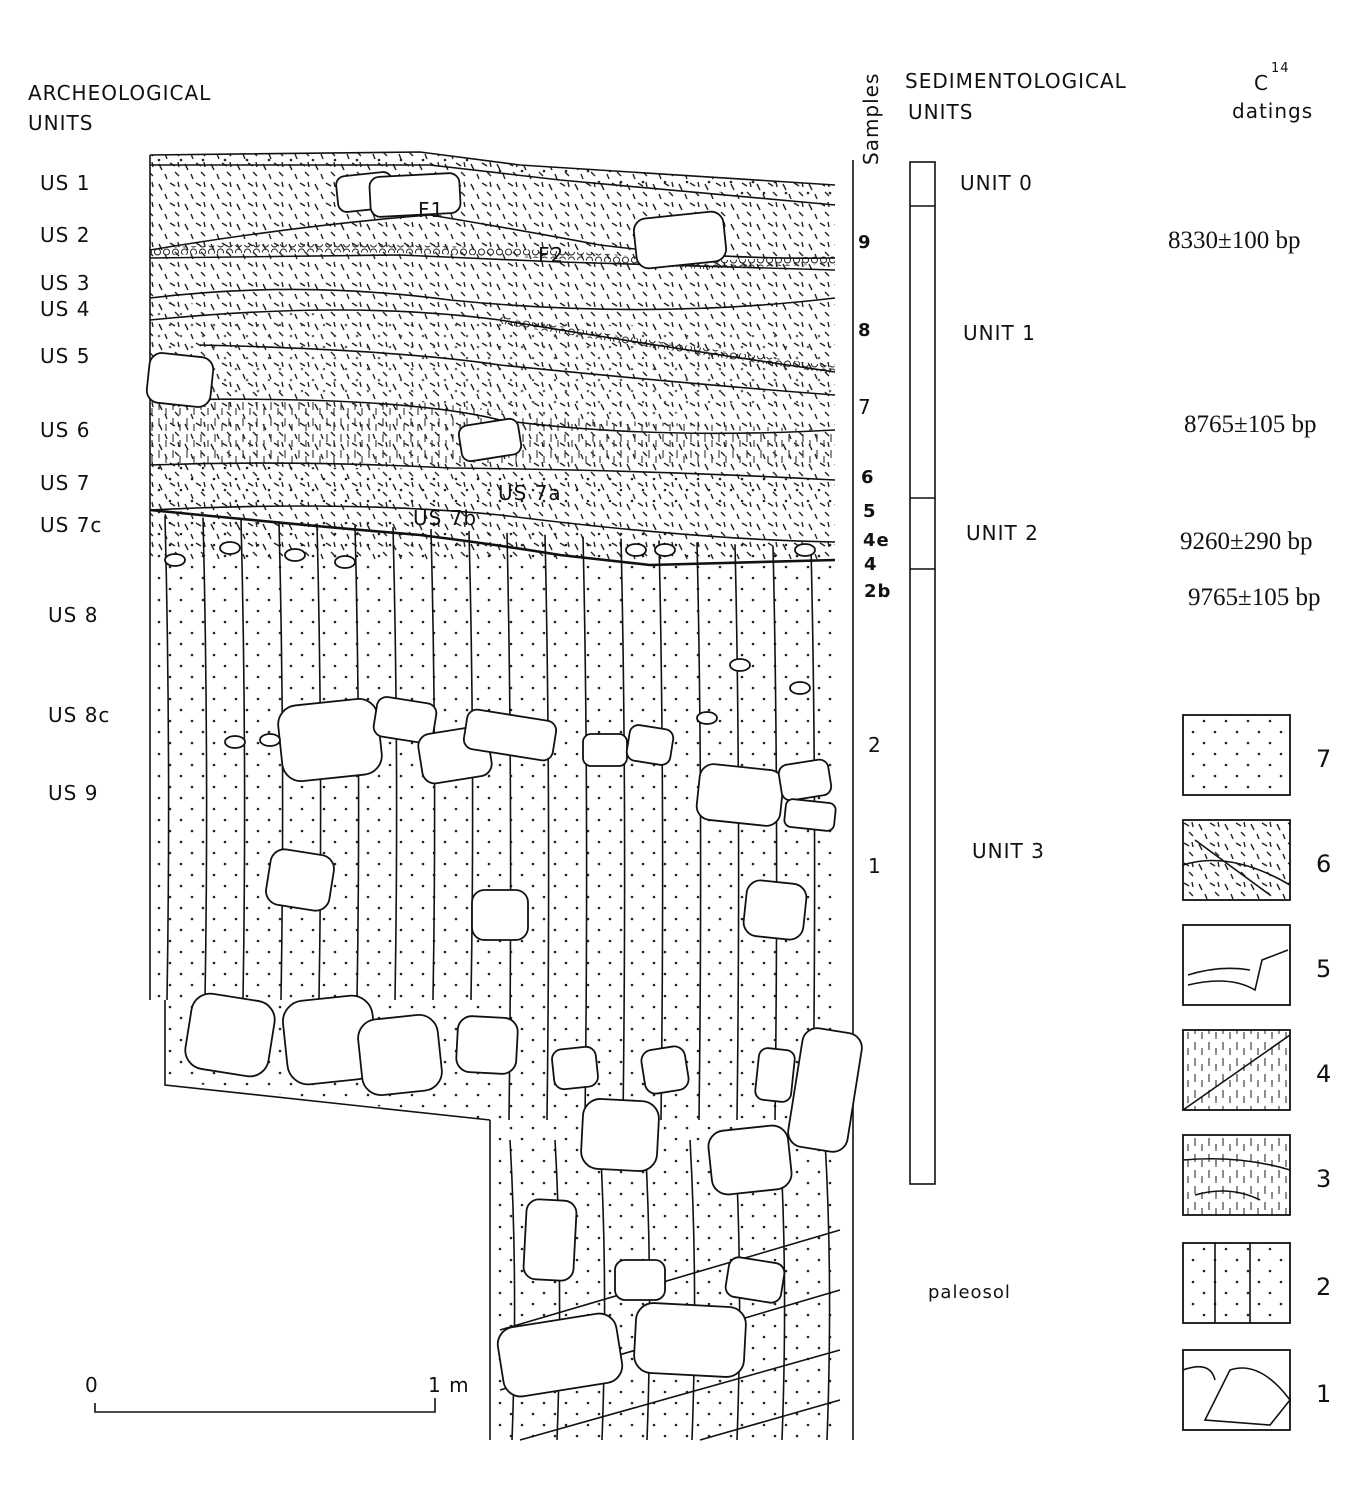  Describe the element at coordinates (65, 430) in the screenshot. I see `archeological-unit: US 6` at that location.